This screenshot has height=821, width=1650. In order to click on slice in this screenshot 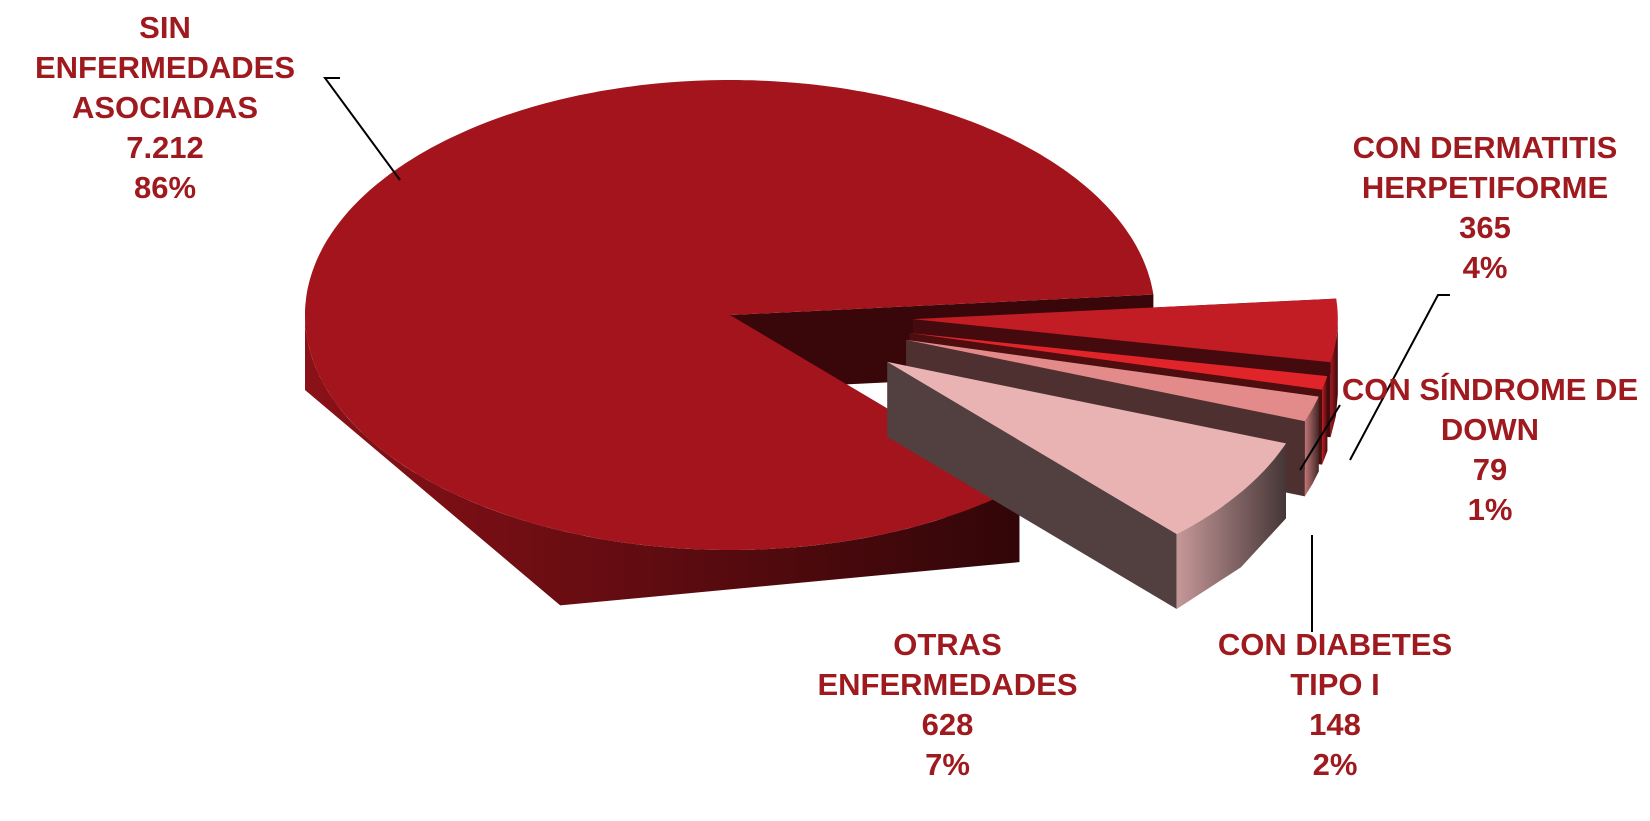, I will do `click(1086, 485)`.